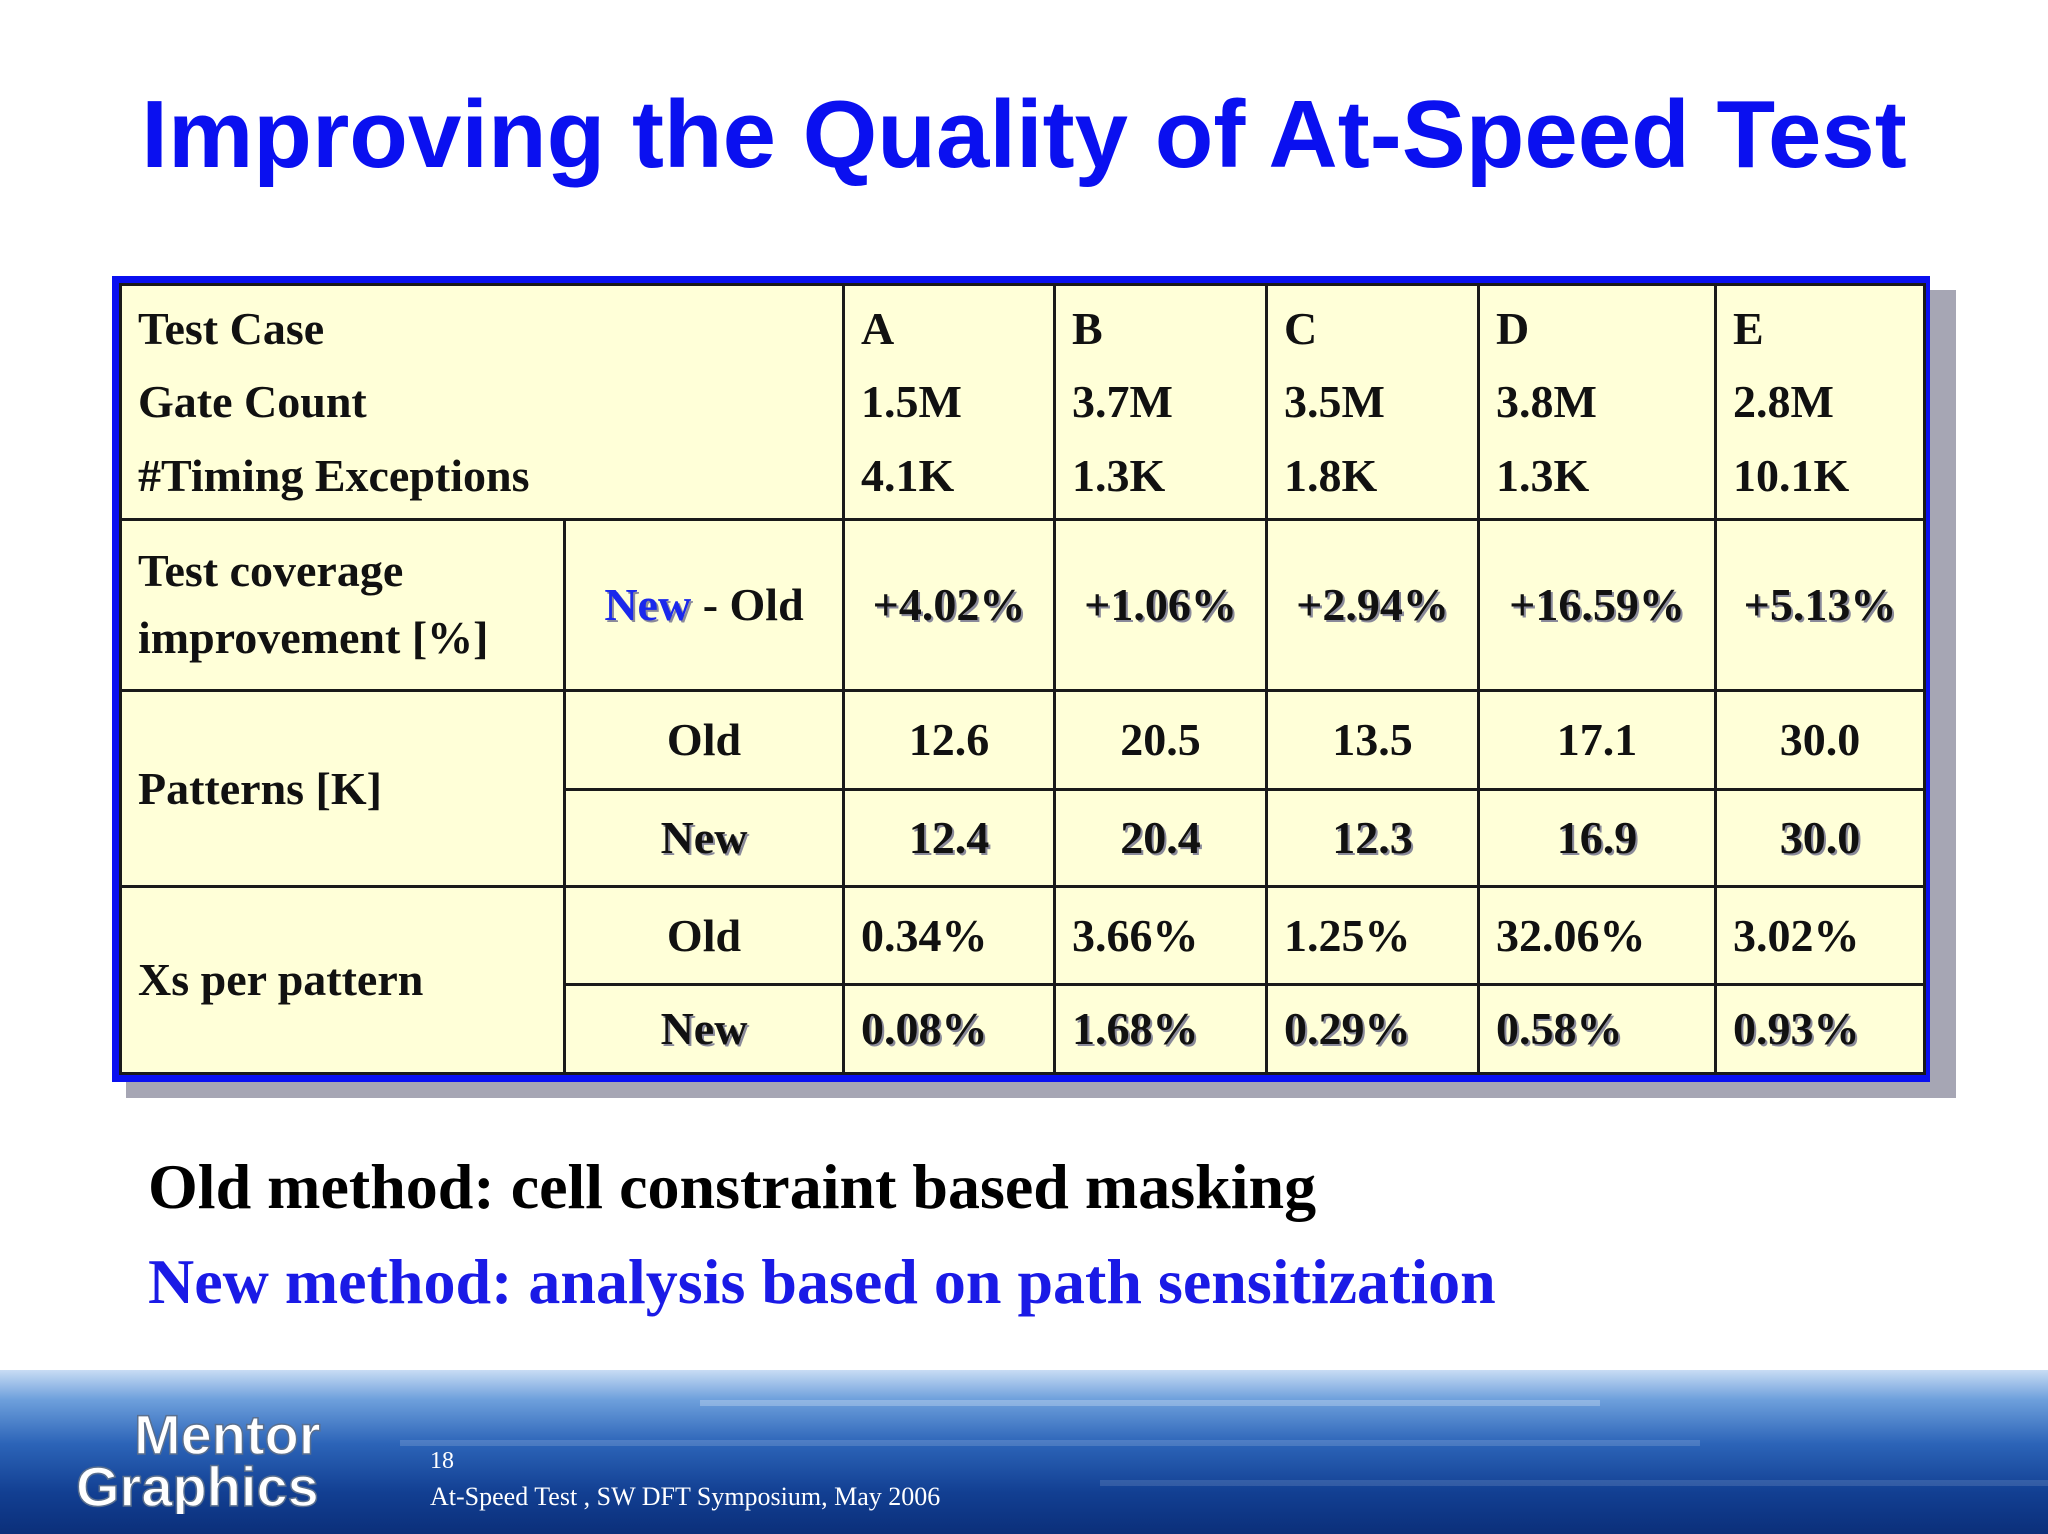 The height and width of the screenshot is (1534, 2048). What do you see at coordinates (949, 935) in the screenshot?
I see `xs-old-a: 0.34%` at bounding box center [949, 935].